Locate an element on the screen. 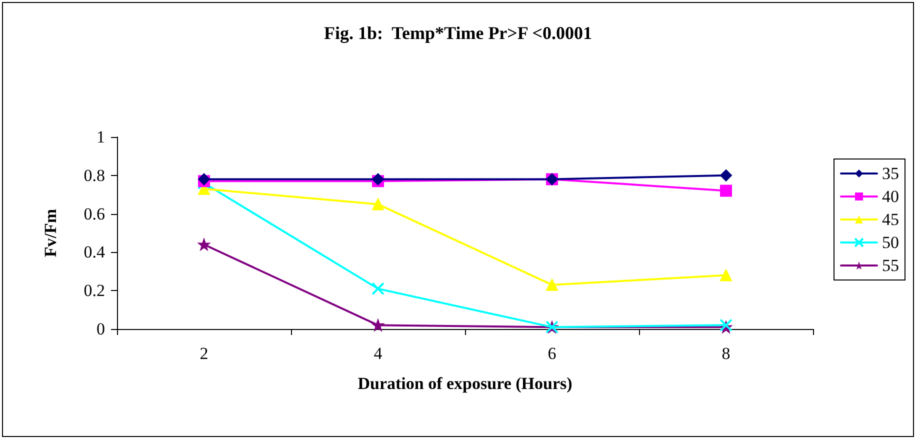 The height and width of the screenshot is (441, 918). y-axis-title: Fv/Fm is located at coordinates (50, 233).